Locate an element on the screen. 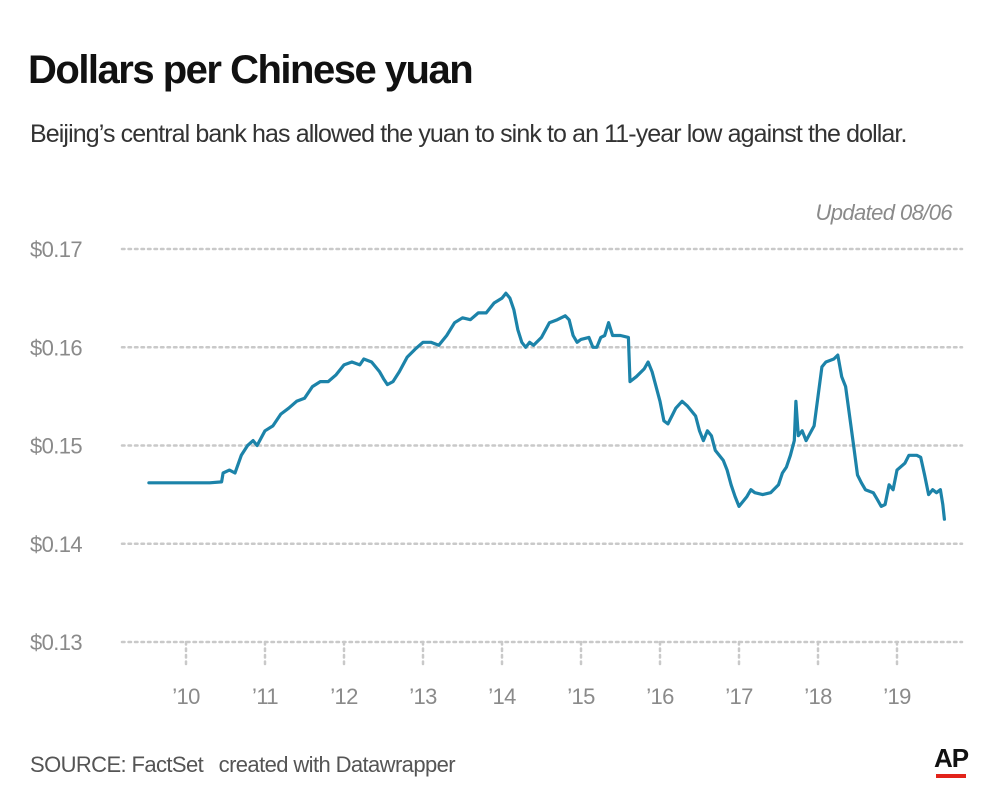 The image size is (1000, 806). y-tick-label: $0.13 is located at coordinates (56, 642).